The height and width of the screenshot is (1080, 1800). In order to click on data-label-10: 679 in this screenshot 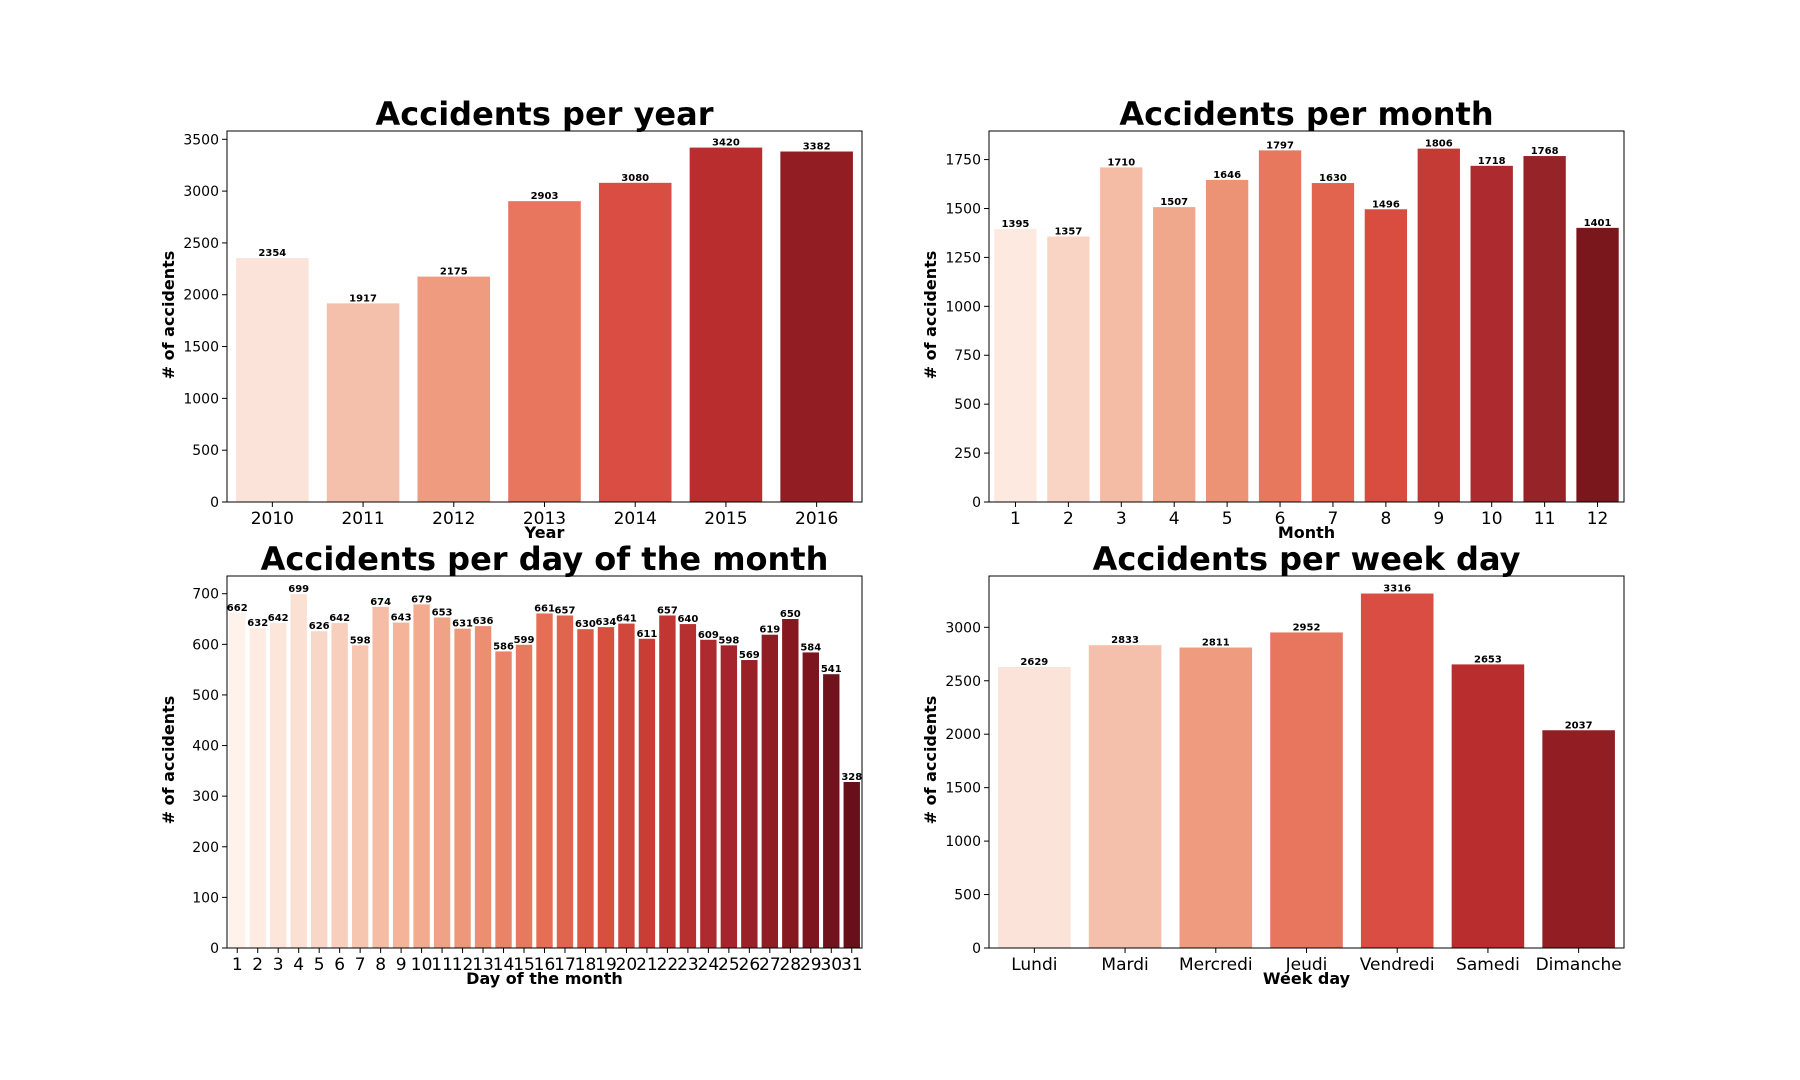, I will do `click(421, 599)`.